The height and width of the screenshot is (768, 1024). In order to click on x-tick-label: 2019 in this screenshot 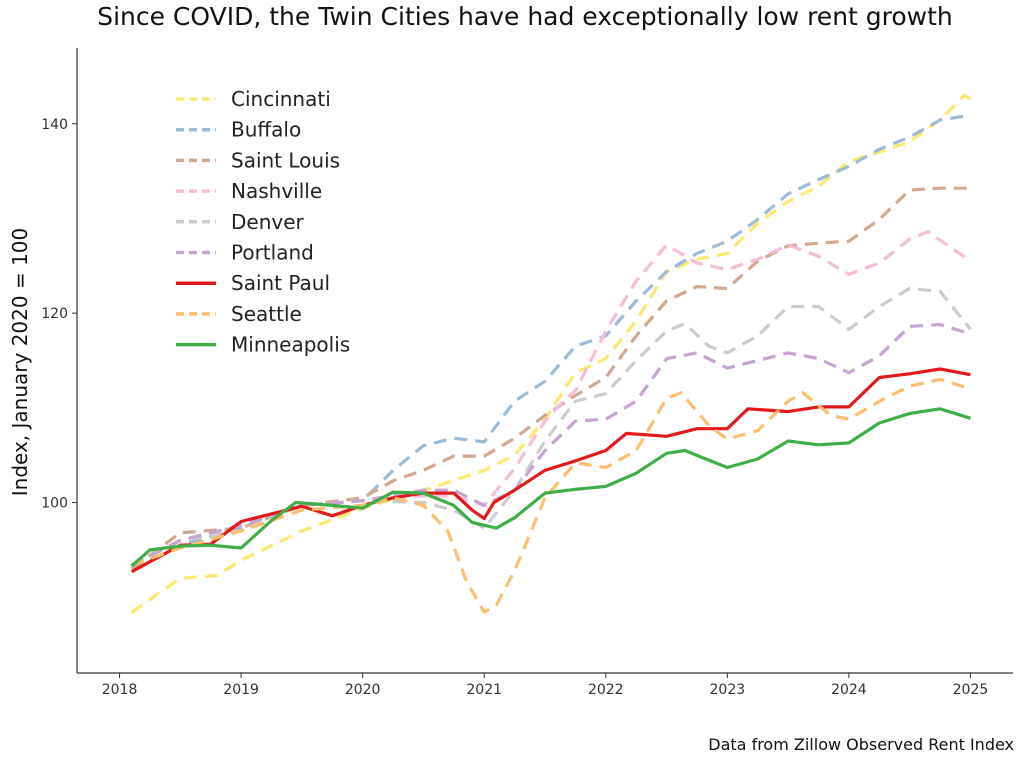, I will do `click(241, 690)`.